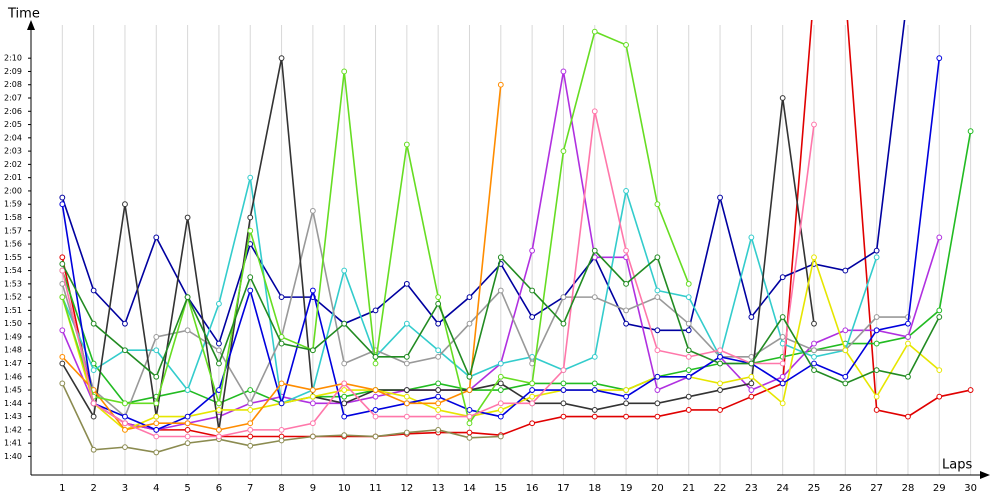  I want to click on x-tick-label: 12, so click(406, 488).